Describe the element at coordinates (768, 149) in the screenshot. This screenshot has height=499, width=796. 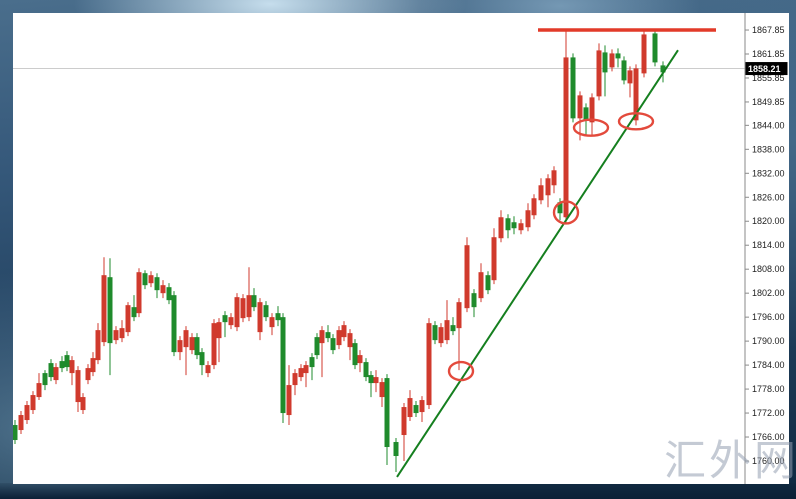
I see `axis-tick-label: 1838.00` at that location.